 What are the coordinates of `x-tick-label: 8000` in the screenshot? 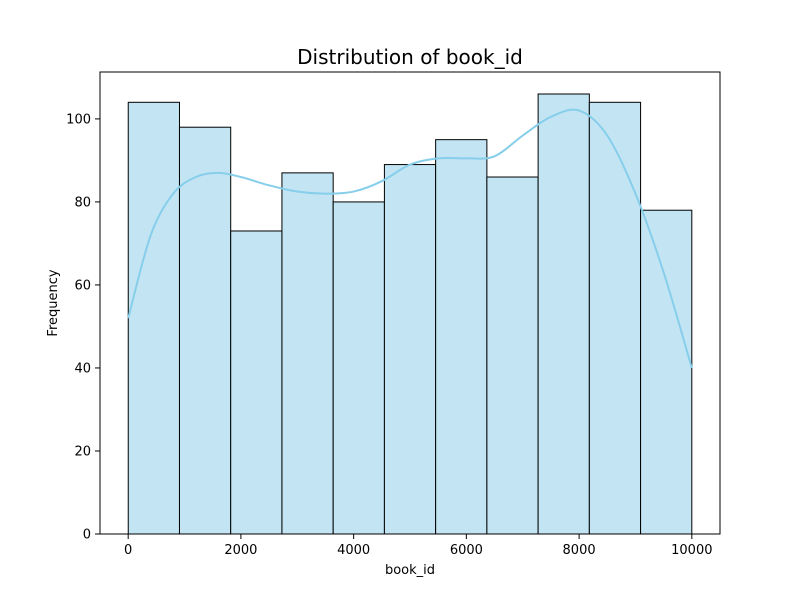 It's located at (579, 550).